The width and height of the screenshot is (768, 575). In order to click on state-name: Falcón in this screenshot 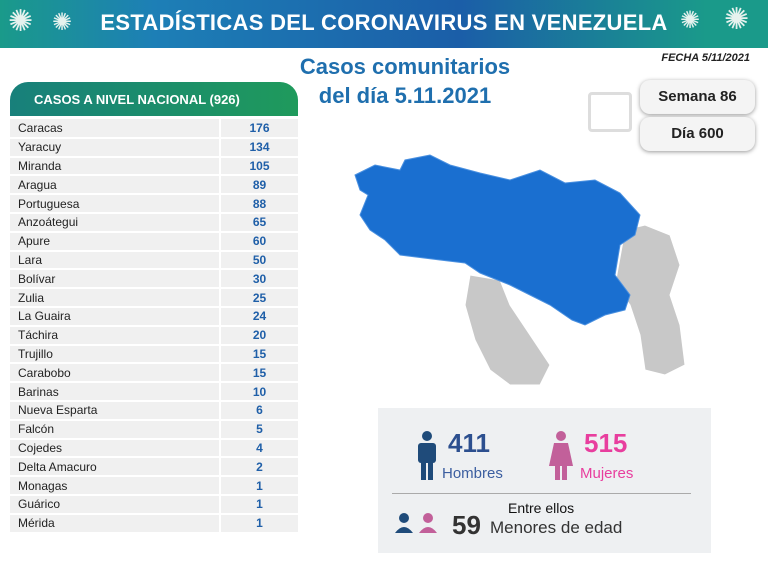, I will do `click(115, 429)`.